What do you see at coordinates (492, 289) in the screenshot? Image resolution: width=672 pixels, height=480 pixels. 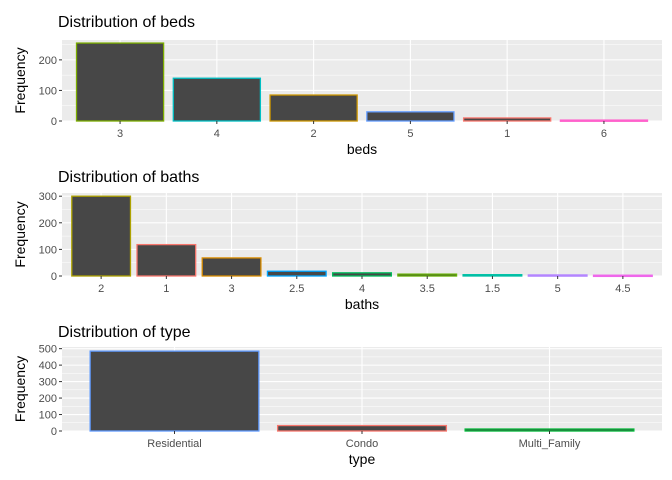 I see `x-tick-label: 1.5` at bounding box center [492, 289].